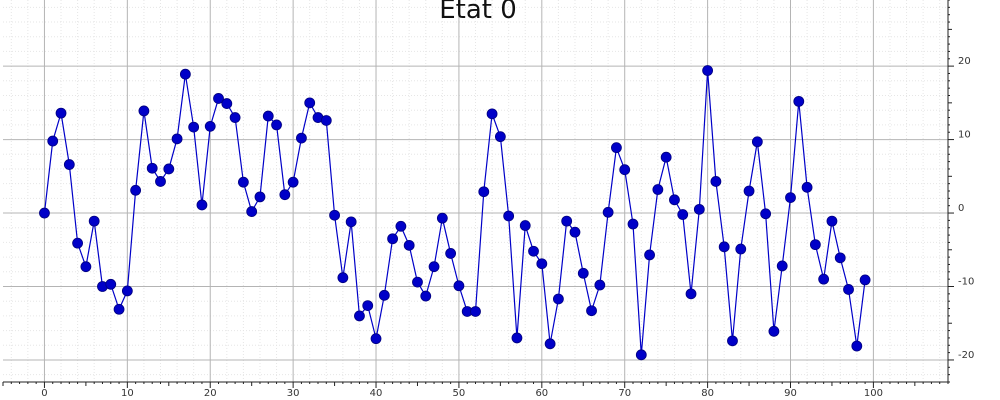 Image resolution: width=1000 pixels, height=400 pixels. I want to click on x-tick-label: 90, so click(790, 393).